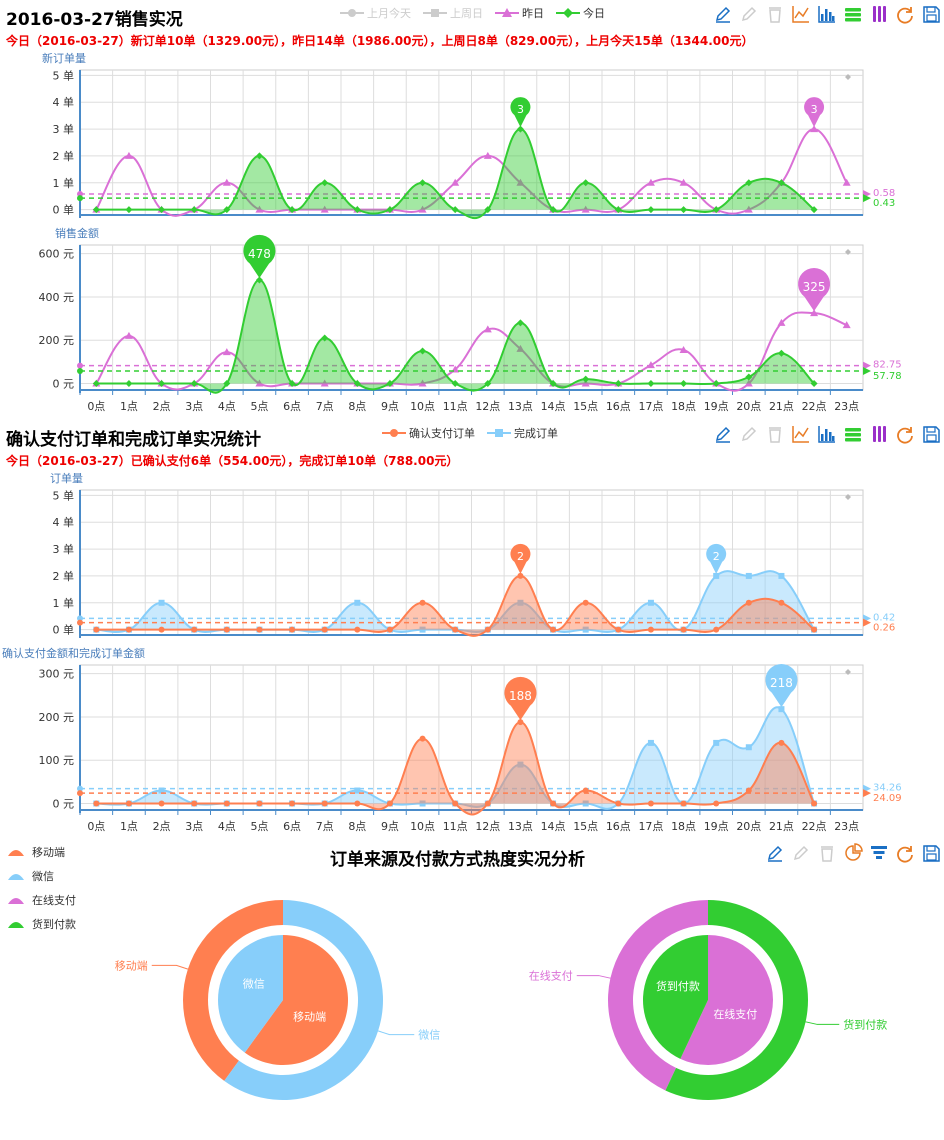  Describe the element at coordinates (57, 717) in the screenshot. I see `y-tick-label: 200 元` at that location.